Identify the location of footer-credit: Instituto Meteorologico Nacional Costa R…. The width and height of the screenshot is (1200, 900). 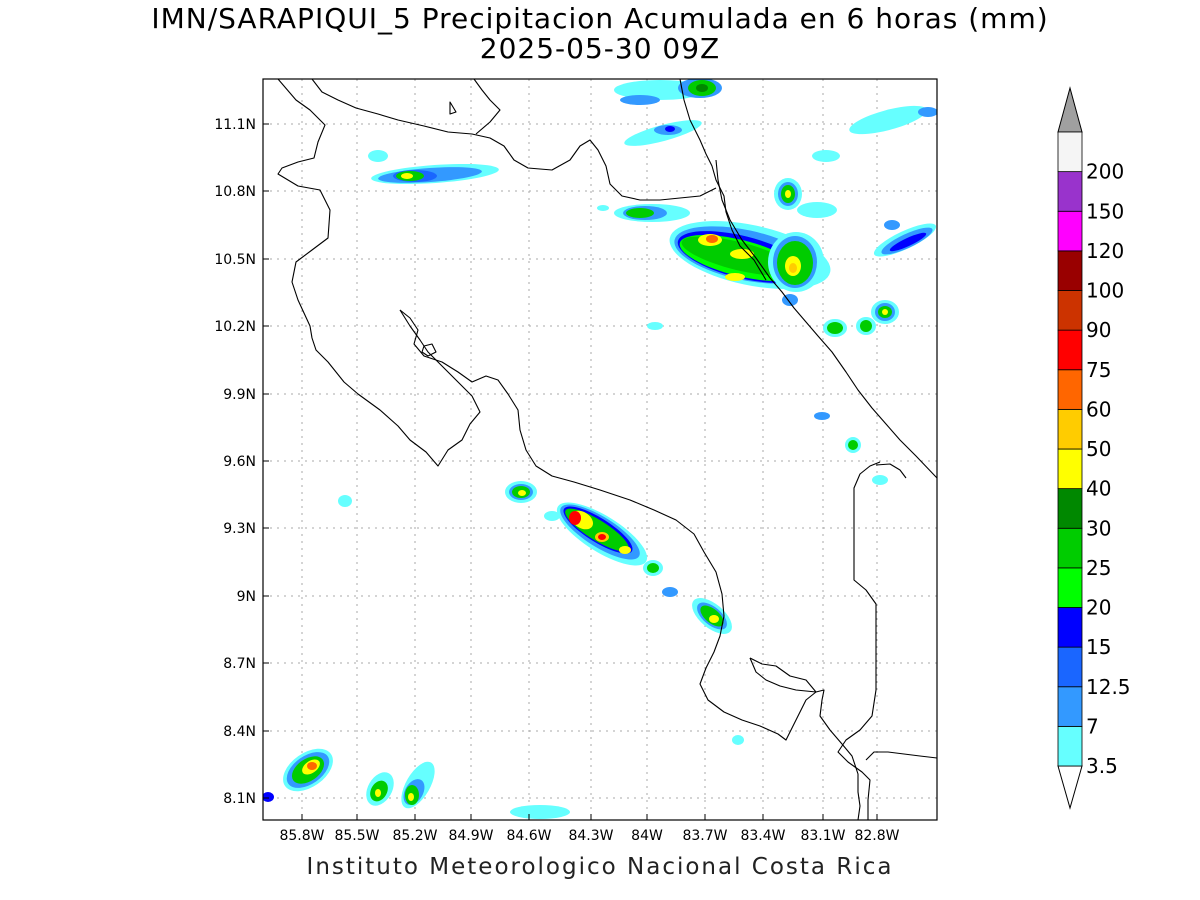
(600, 867).